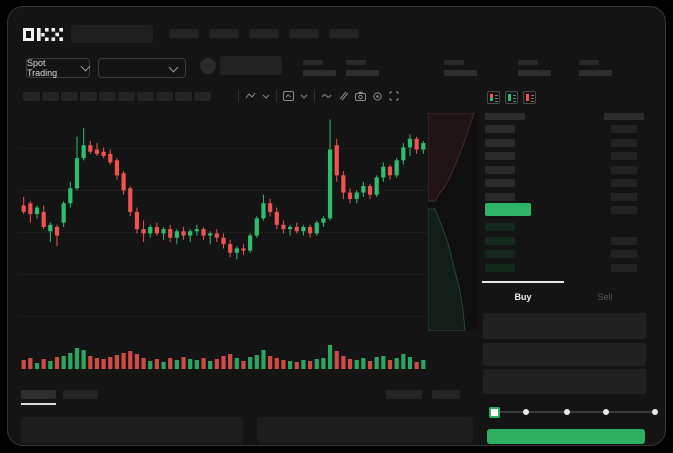  What do you see at coordinates (38, 394) in the screenshot?
I see `bottom-tab-active` at bounding box center [38, 394].